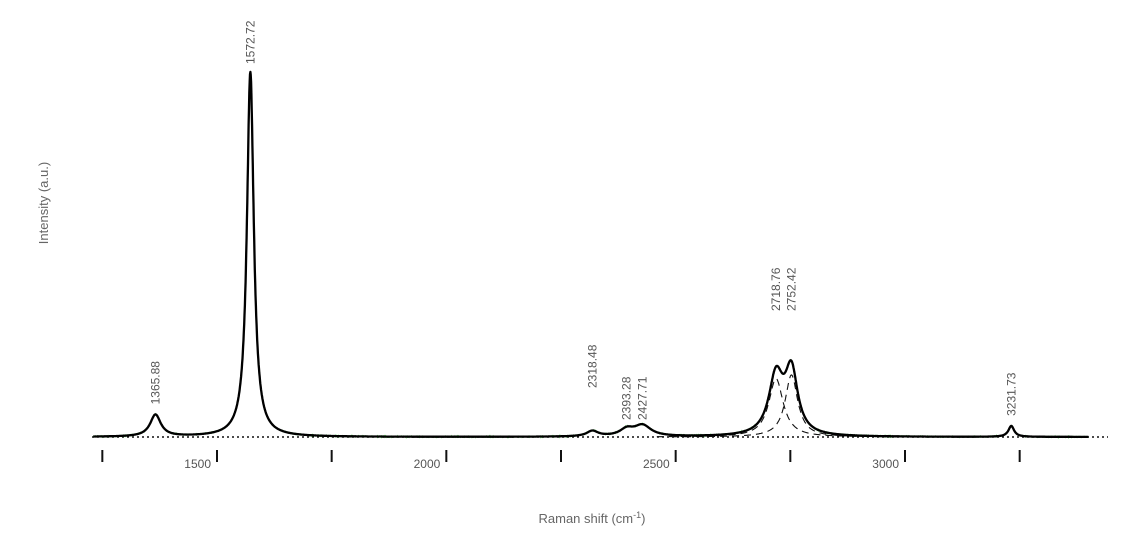 The width and height of the screenshot is (1144, 539). Describe the element at coordinates (643, 518) in the screenshot. I see `x-axis-label-close: )` at that location.